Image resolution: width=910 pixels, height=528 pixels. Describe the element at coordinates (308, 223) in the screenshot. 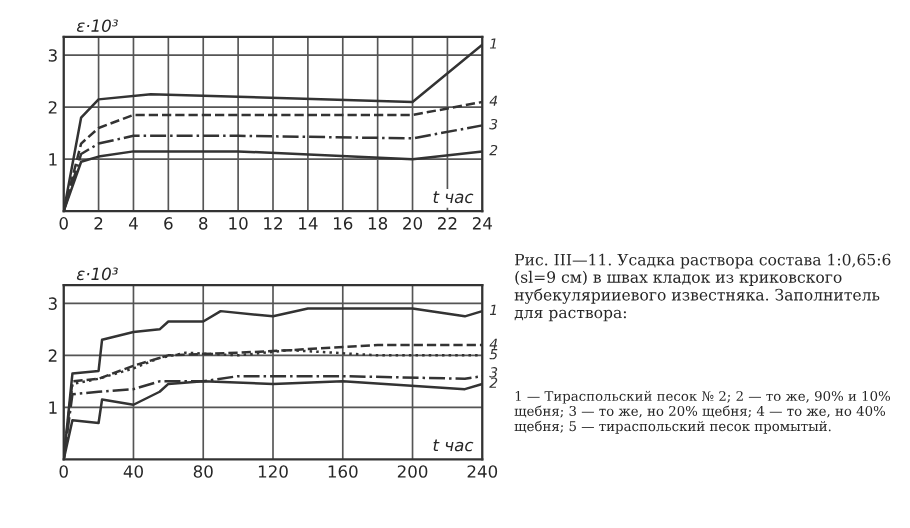

I see `x-tick-label: 14` at that location.